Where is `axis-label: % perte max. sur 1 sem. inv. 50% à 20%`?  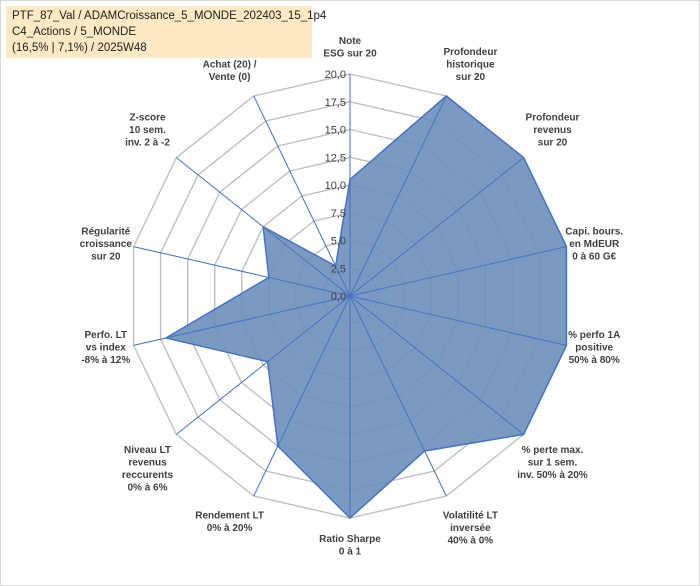
axis-label: % perte max. sur 1 sem. inv. 50% à 20% is located at coordinates (552, 463).